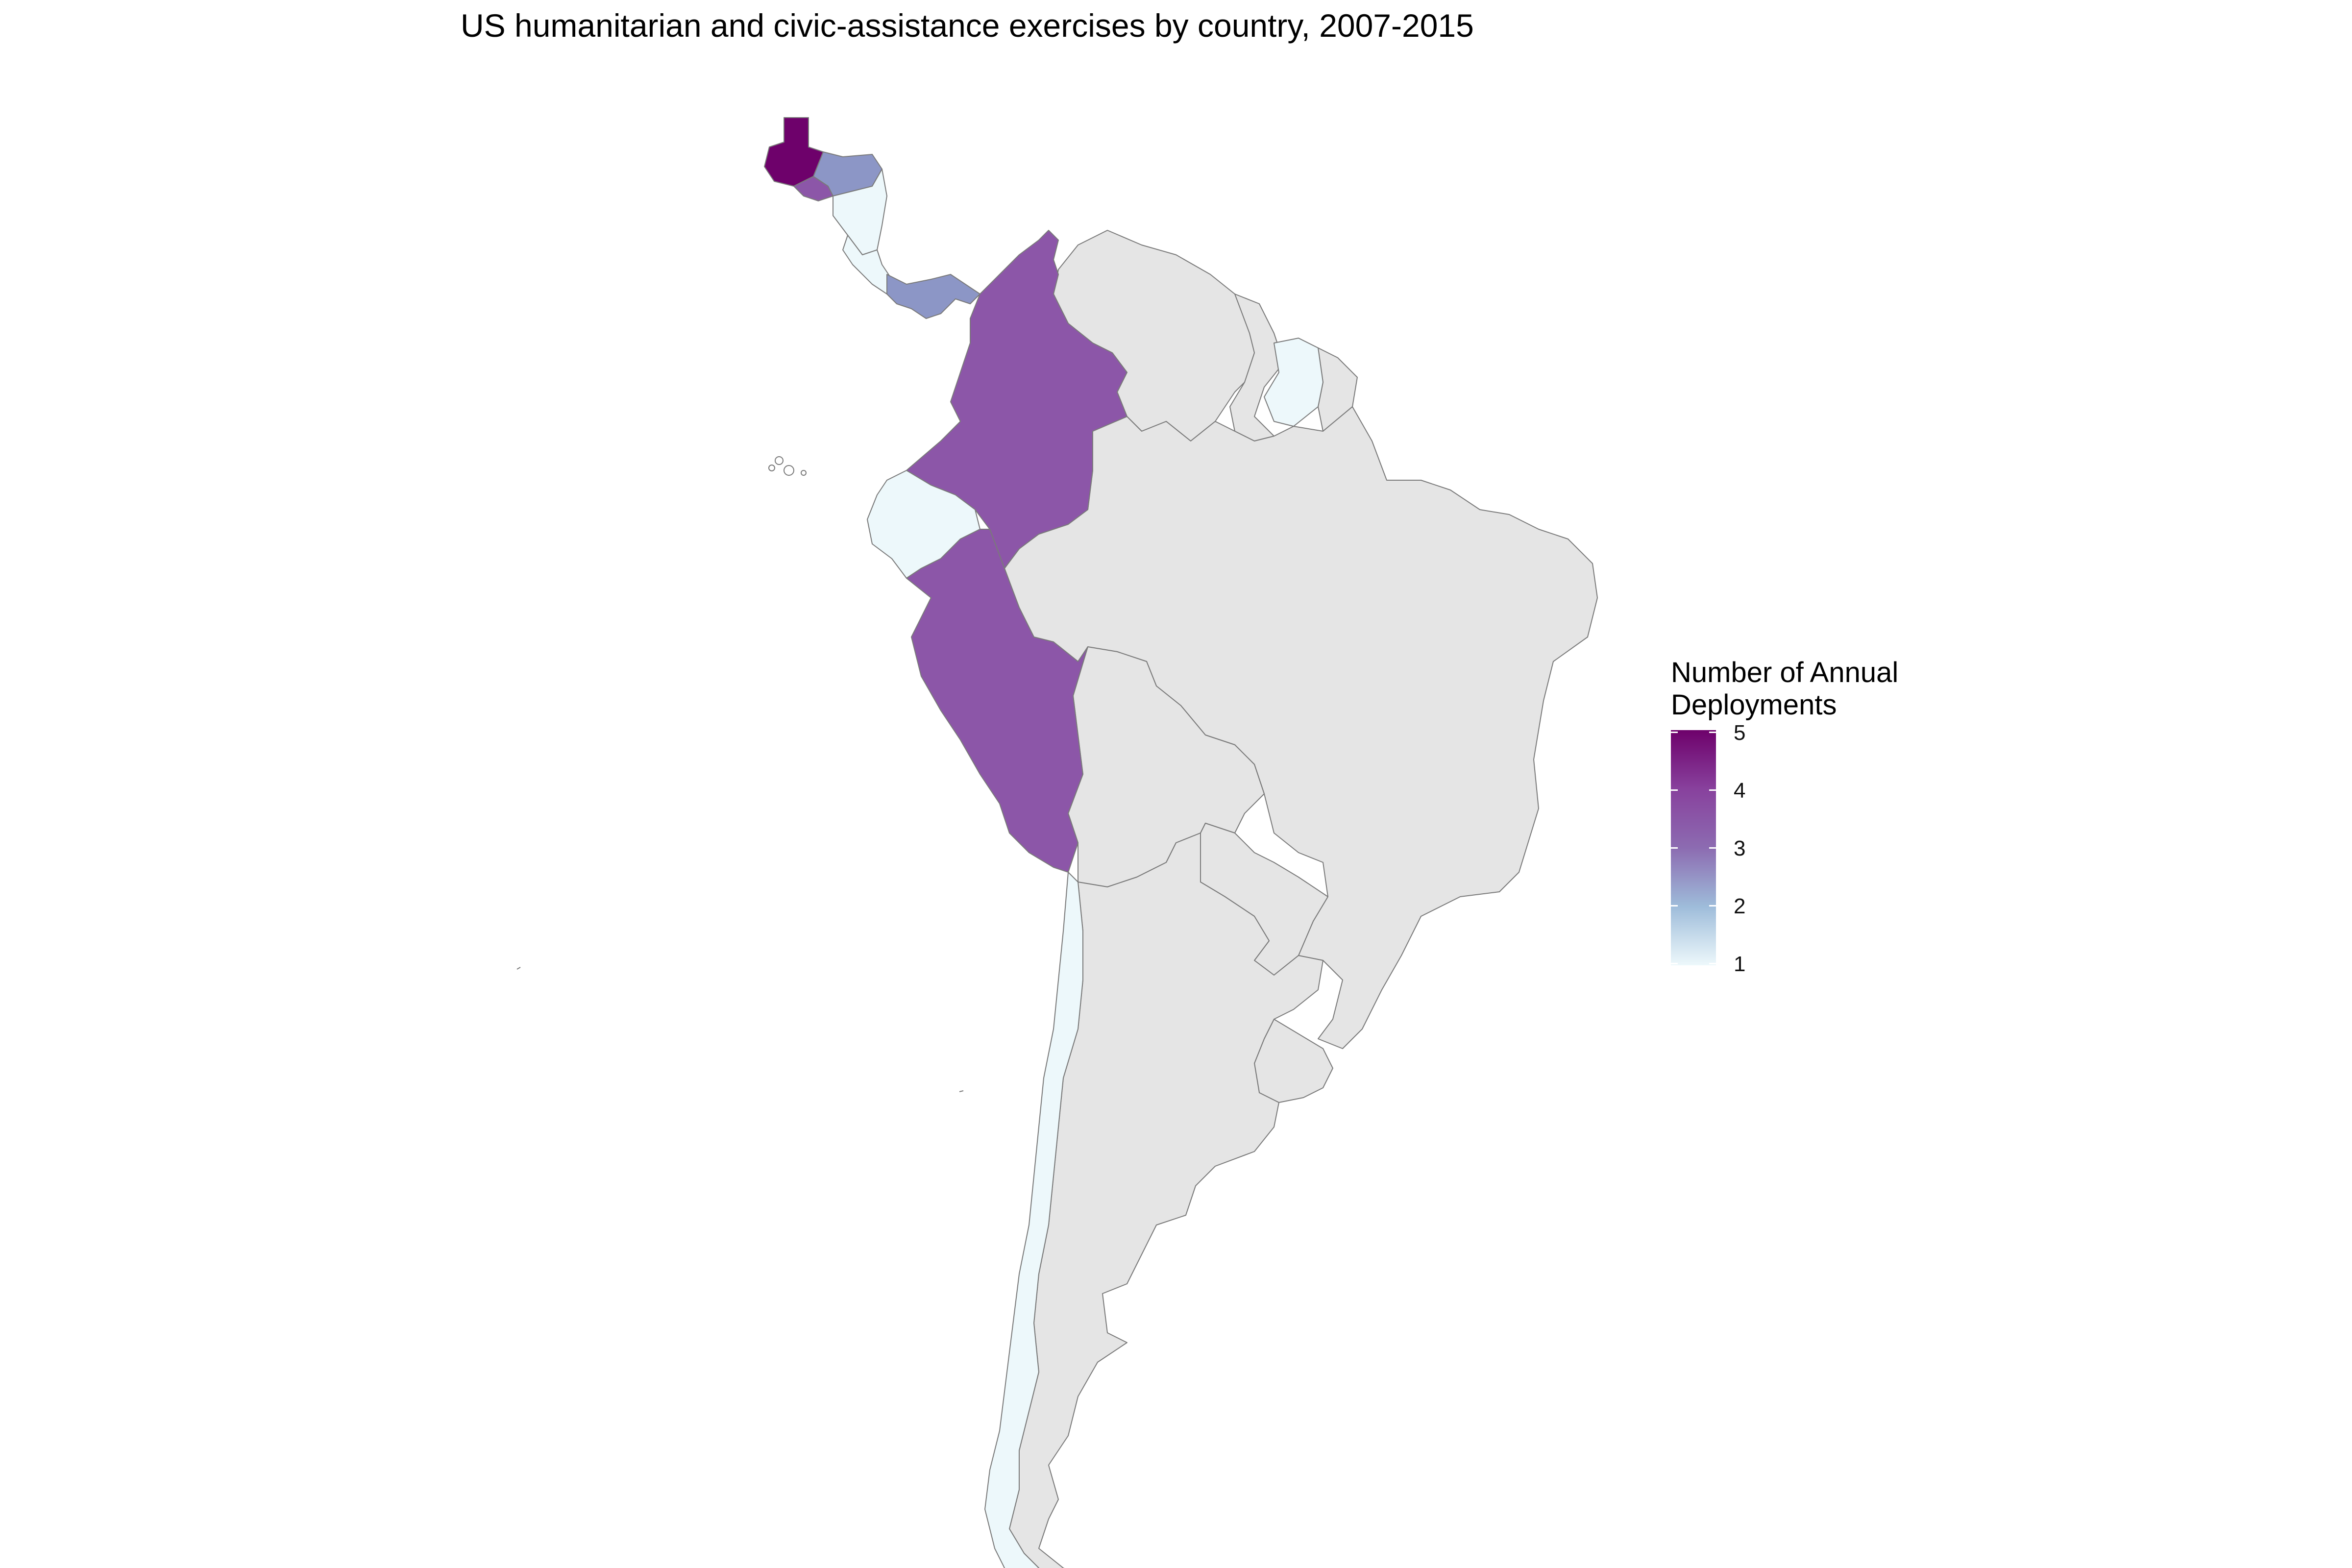 The width and height of the screenshot is (2352, 1568). Describe the element at coordinates (997, 701) in the screenshot. I see `country-peru` at that location.